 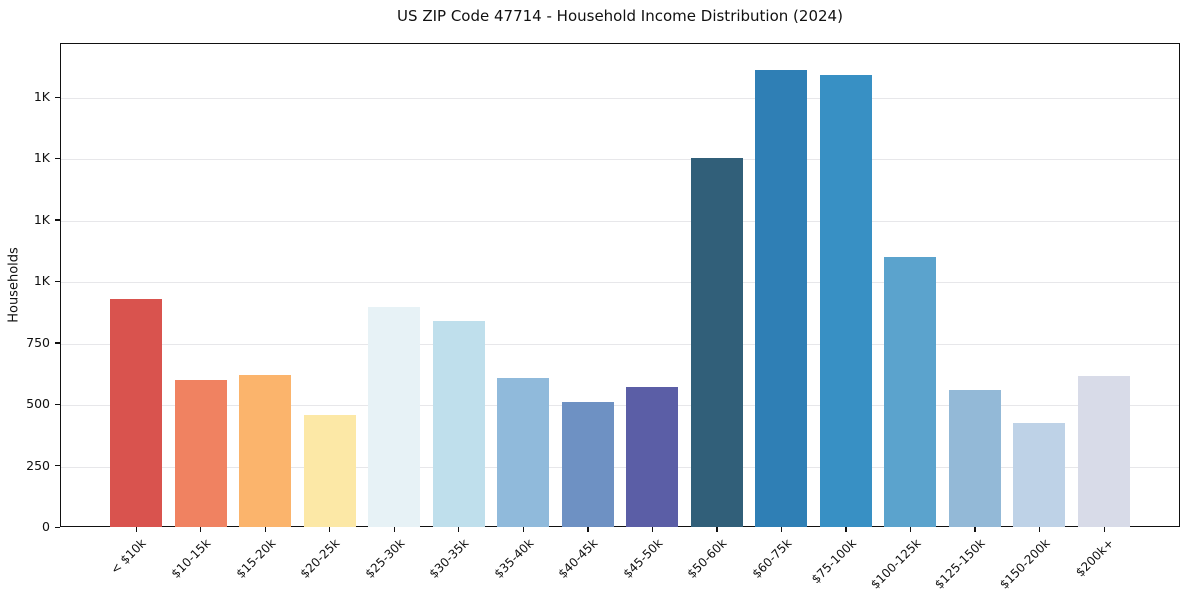 What do you see at coordinates (1104, 451) in the screenshot?
I see `bar-200k` at bounding box center [1104, 451].